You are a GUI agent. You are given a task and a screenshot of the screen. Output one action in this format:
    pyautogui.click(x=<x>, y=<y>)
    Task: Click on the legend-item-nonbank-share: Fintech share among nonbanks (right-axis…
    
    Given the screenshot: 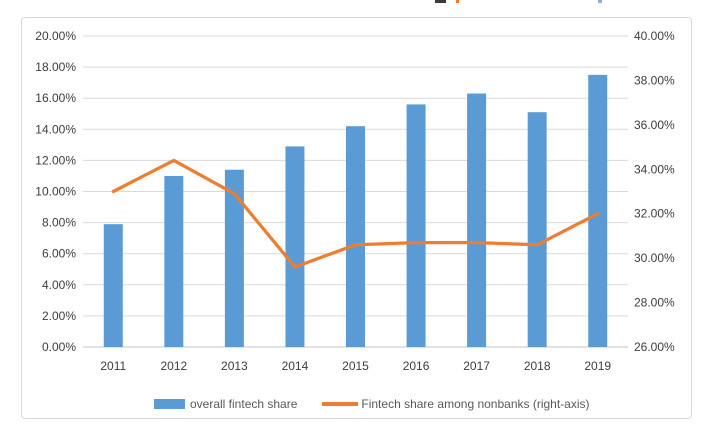 What is the action you would take?
    pyautogui.click(x=456, y=404)
    